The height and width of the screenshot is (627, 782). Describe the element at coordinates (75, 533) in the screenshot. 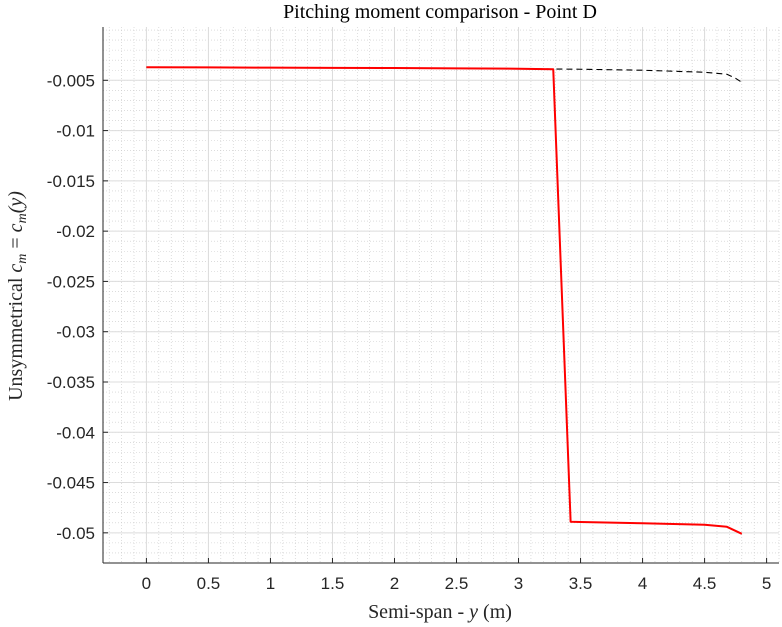

I see `y-tick-label: -0.05` at that location.